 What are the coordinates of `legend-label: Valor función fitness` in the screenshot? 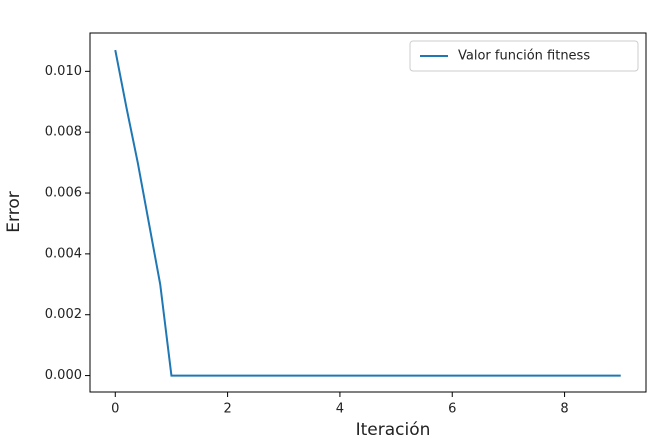 It's located at (524, 56).